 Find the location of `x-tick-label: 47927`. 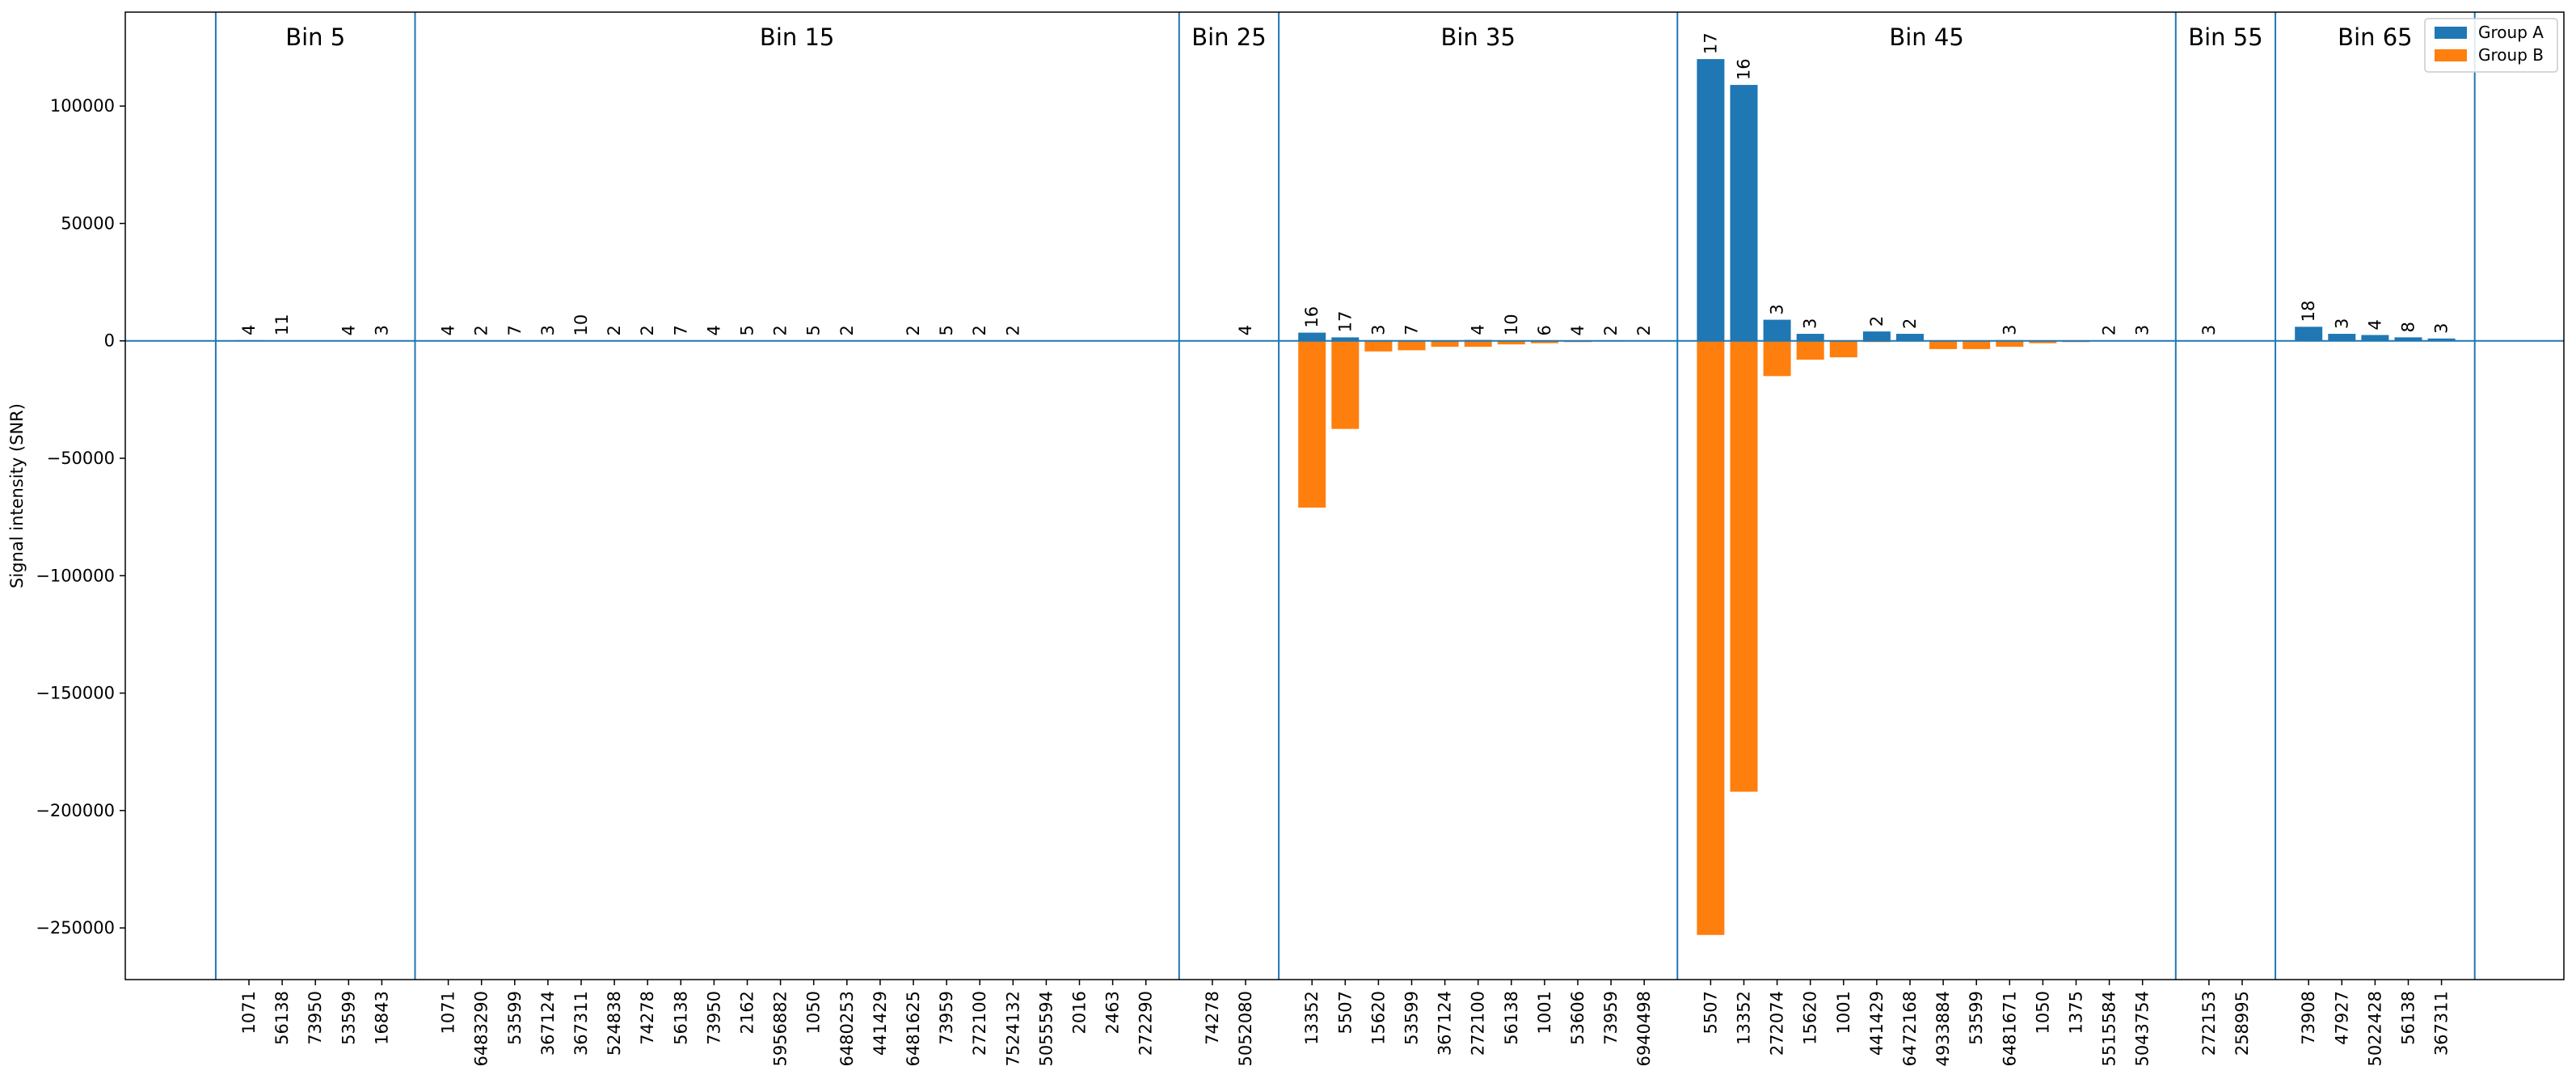

x-tick-label: 47927 is located at coordinates (2342, 1018).